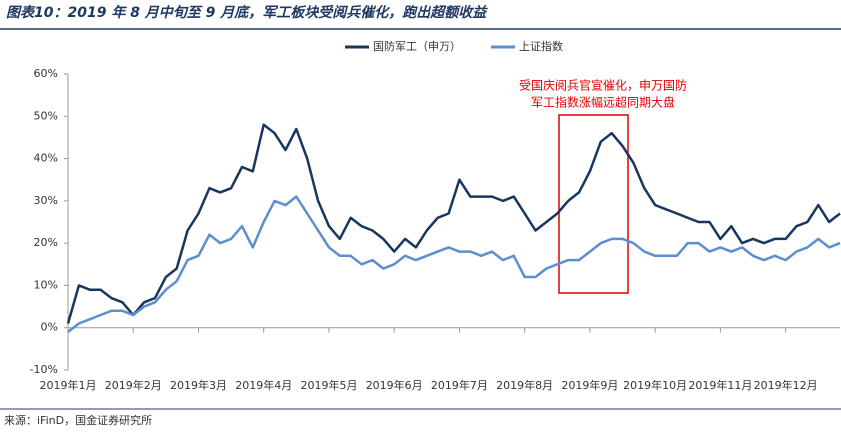  I want to click on y-tick-label: -10%, so click(44, 369).